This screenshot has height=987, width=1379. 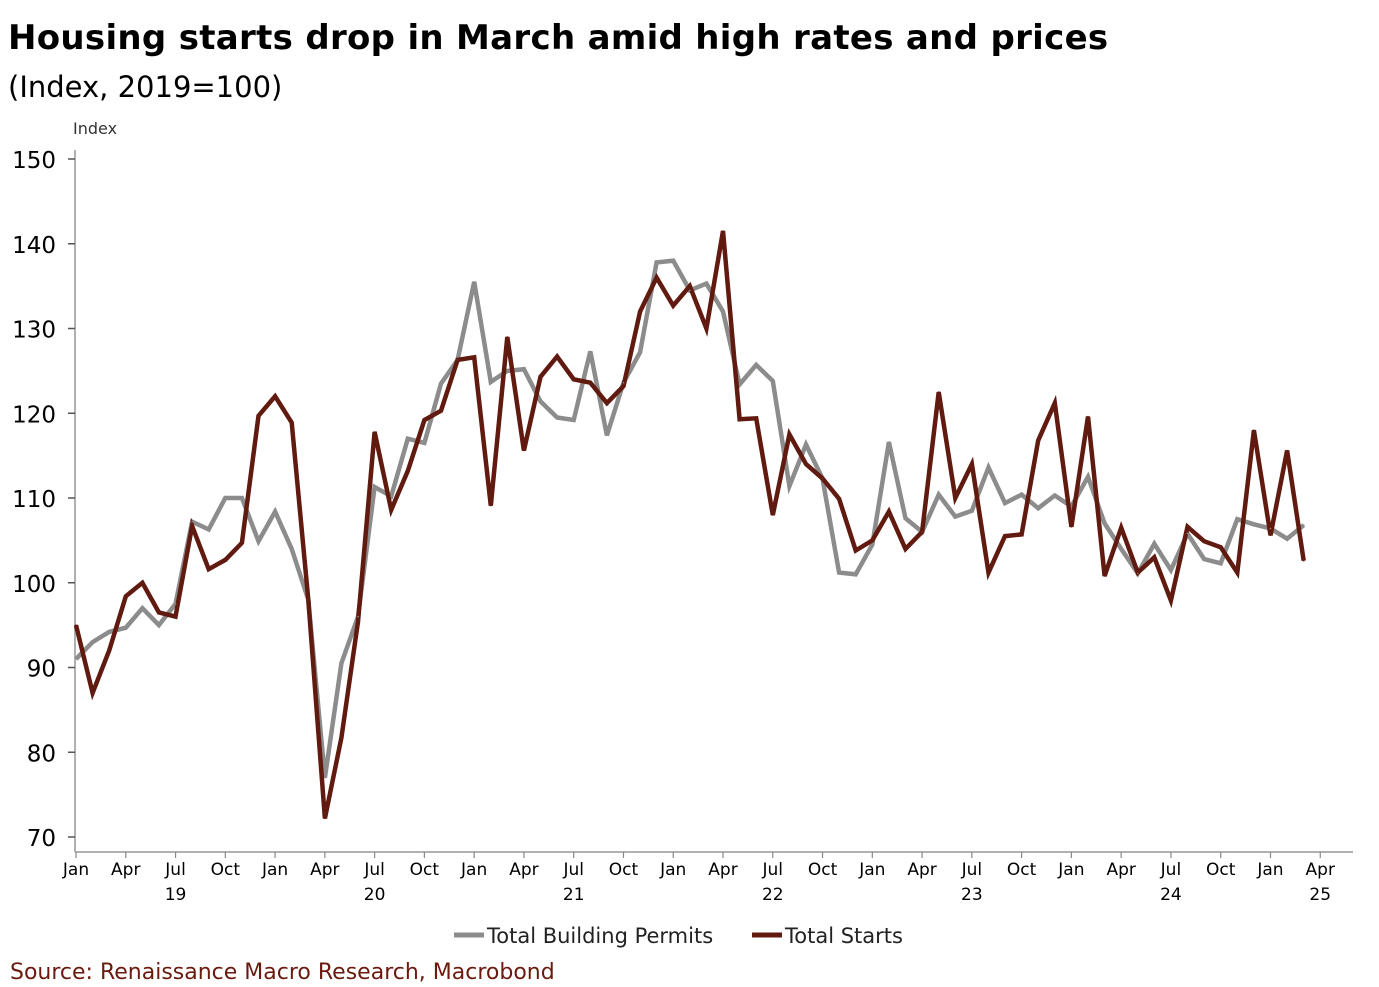 What do you see at coordinates (843, 936) in the screenshot?
I see `legend-label-starts: Total Starts` at bounding box center [843, 936].